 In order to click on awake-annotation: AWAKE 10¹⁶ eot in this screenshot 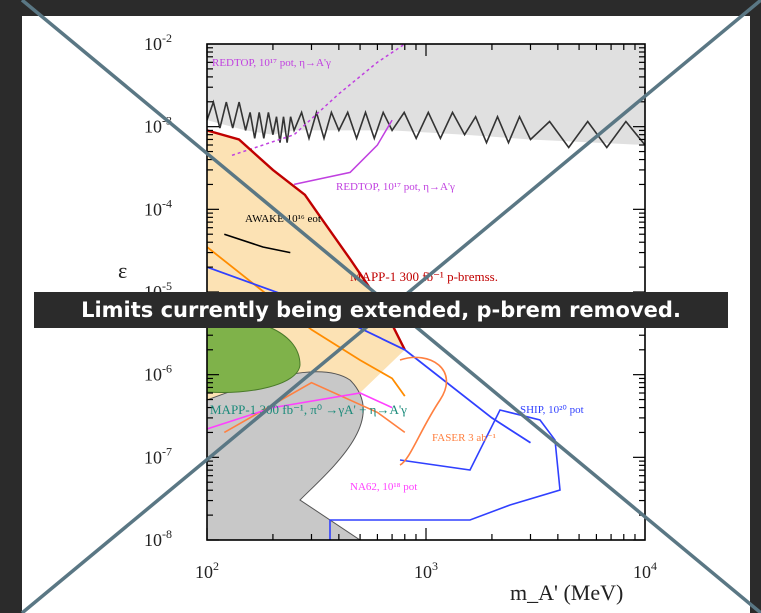, I will do `click(283, 219)`.